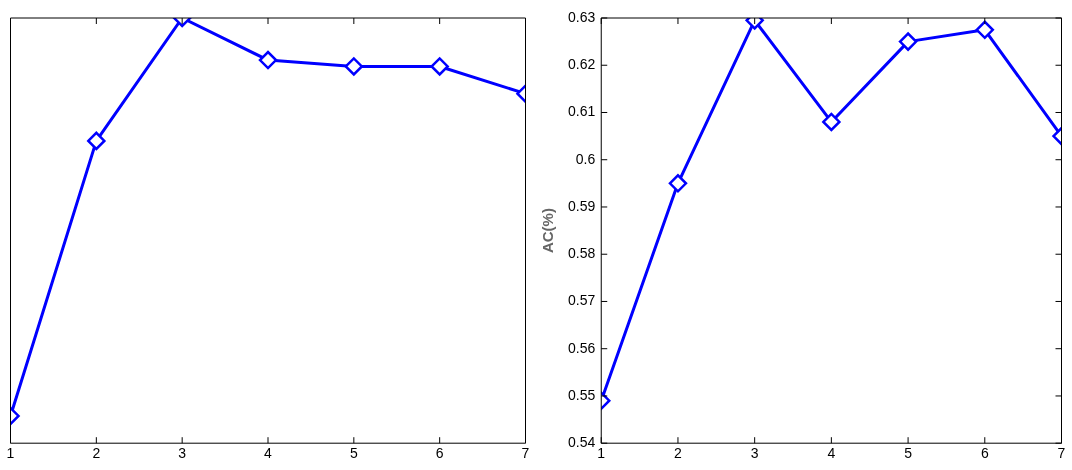 This screenshot has height=470, width=1072. What do you see at coordinates (582, 253) in the screenshot?
I see `y-tick-label: 0.58` at bounding box center [582, 253].